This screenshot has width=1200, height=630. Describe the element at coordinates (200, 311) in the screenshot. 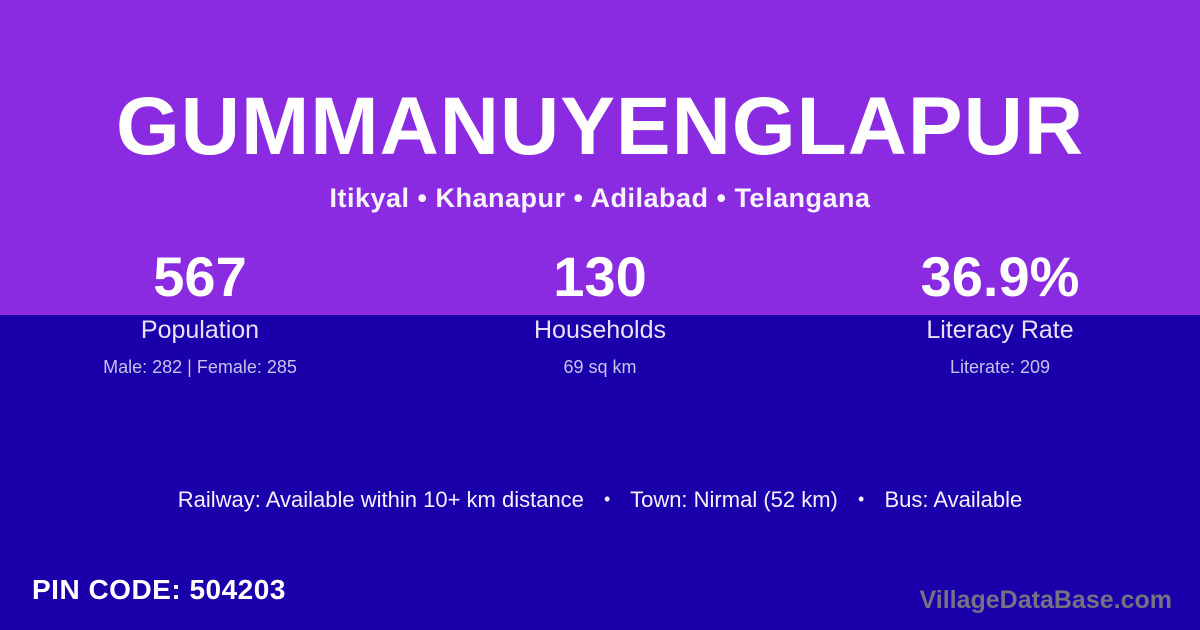

I see `stat-population: 567 Population Male: 282 | Female: 285` at that location.